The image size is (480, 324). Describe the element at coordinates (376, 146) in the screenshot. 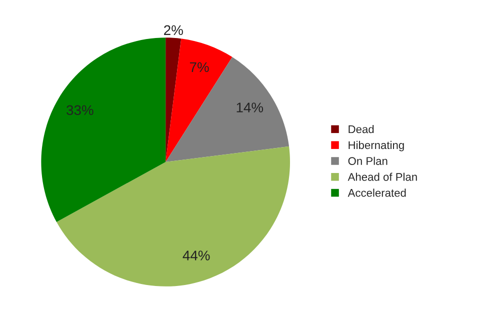

I see `legend-label: Hibernating` at that location.